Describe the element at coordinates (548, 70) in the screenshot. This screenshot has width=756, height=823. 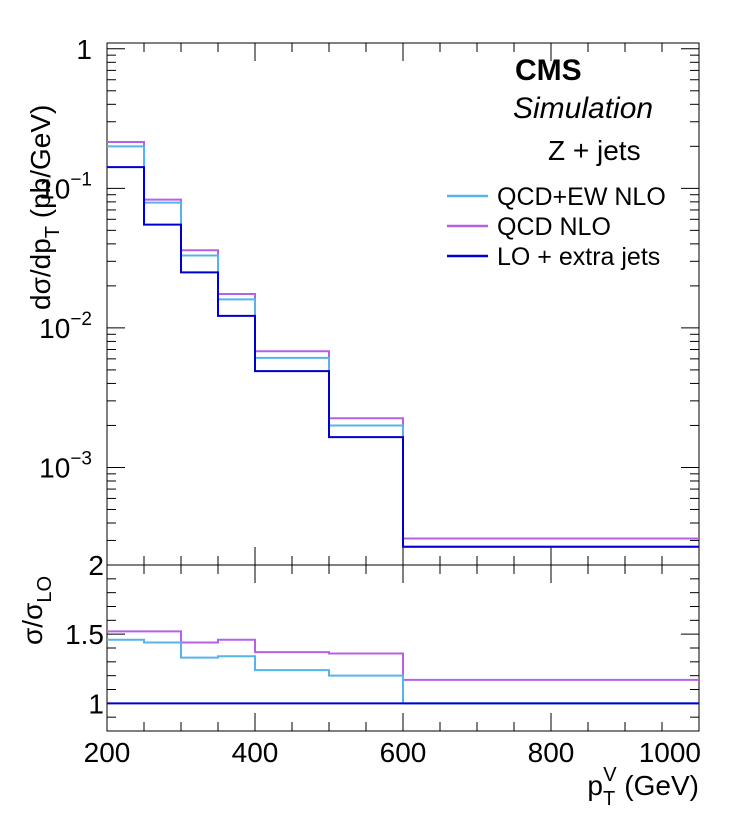
I see `cms-label: CMS` at that location.